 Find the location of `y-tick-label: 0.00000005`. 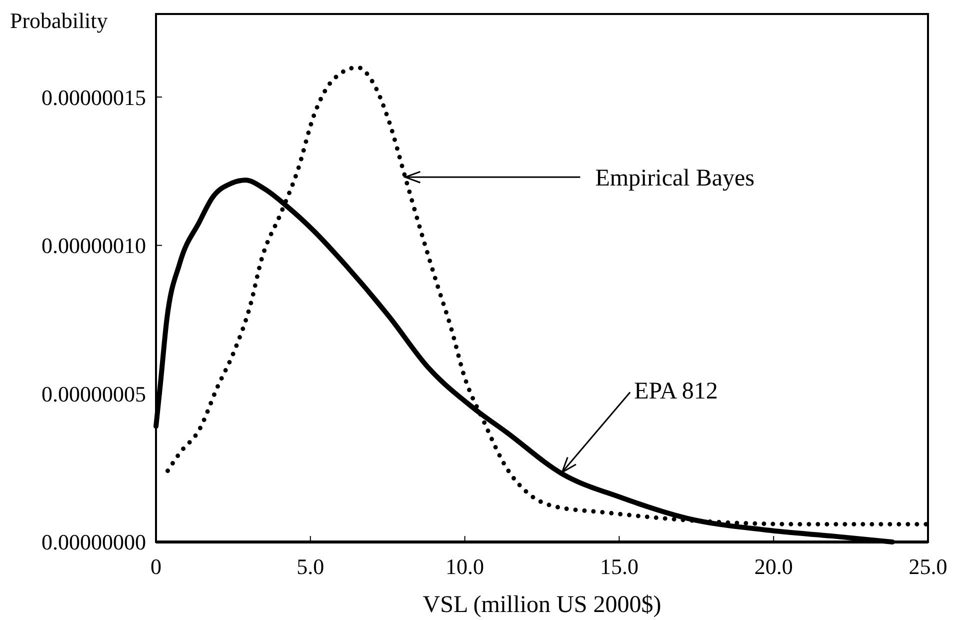

y-tick-label: 0.00000005 is located at coordinates (94, 393).